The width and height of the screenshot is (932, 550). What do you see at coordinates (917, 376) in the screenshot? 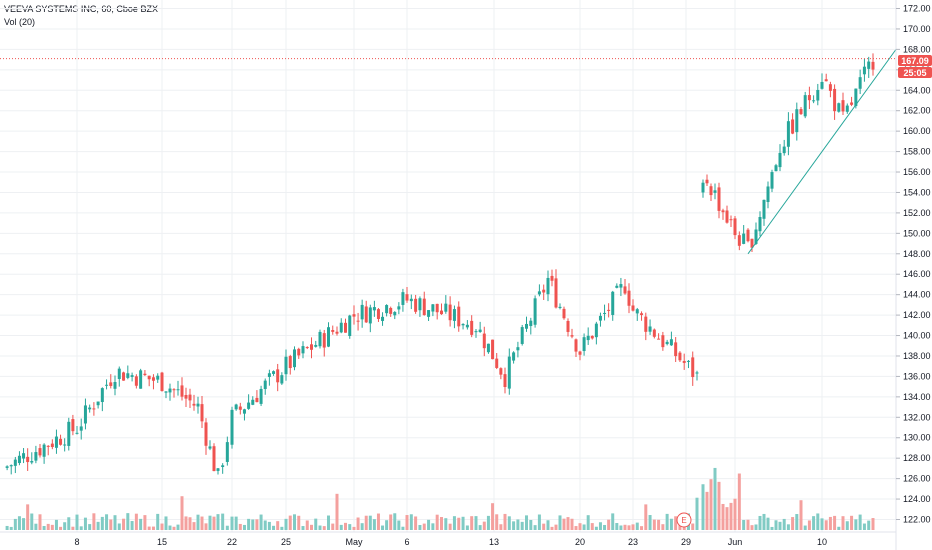
I see `y-tick-label: 136.00` at bounding box center [917, 376].